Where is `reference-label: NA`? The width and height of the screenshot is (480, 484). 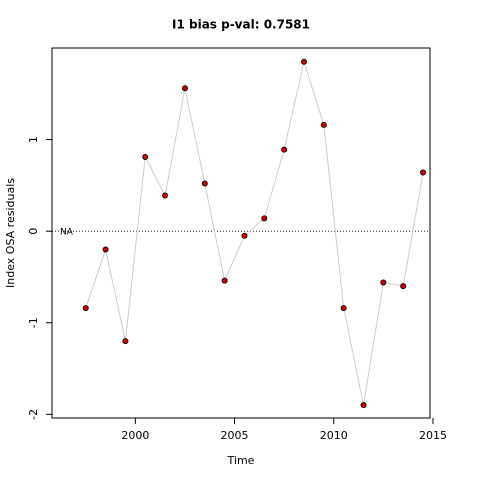 reference-label: NA is located at coordinates (67, 233).